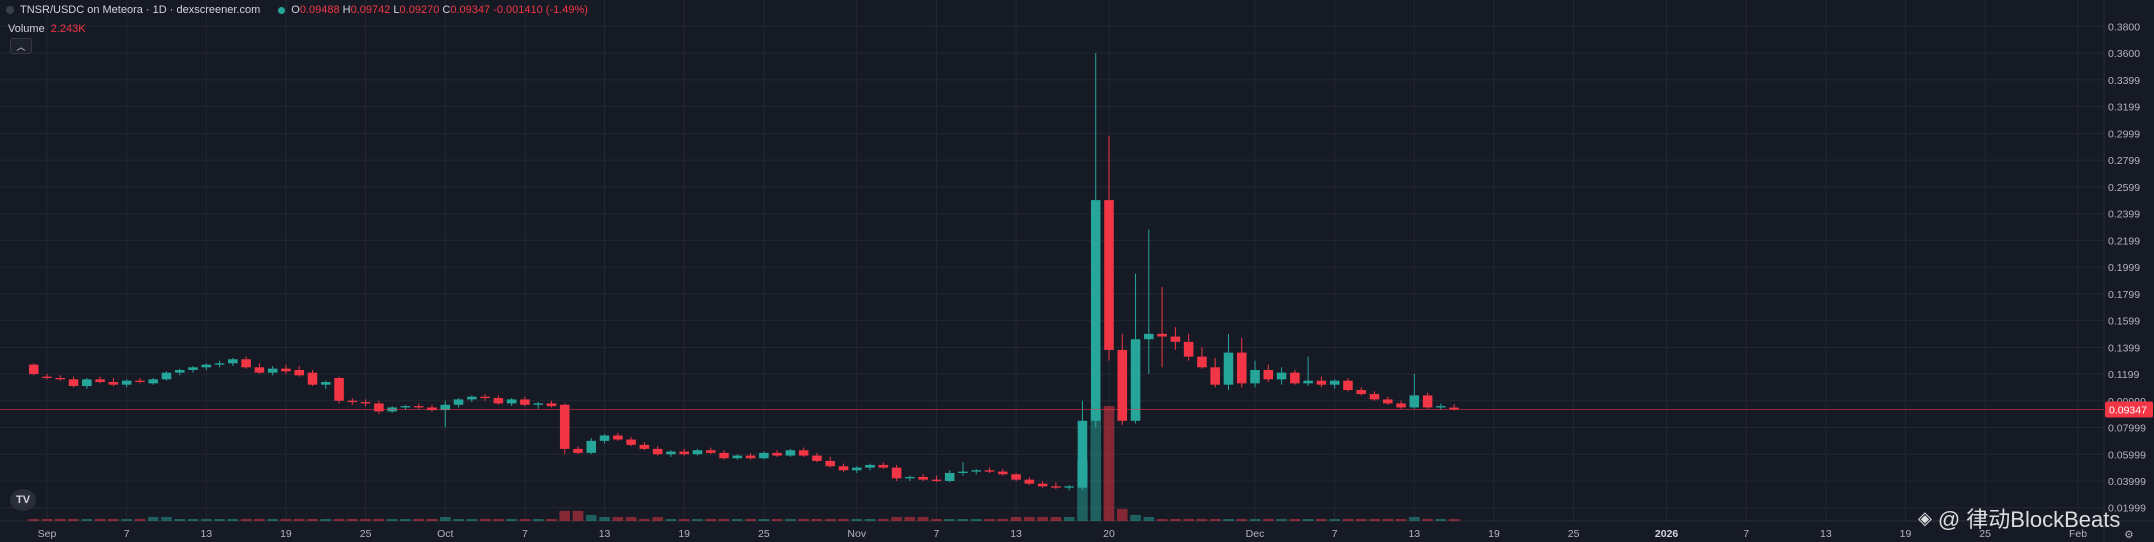 This screenshot has height=542, width=2154. Describe the element at coordinates (2124, 134) in the screenshot. I see `y-tick-label: 0.2999` at that location.